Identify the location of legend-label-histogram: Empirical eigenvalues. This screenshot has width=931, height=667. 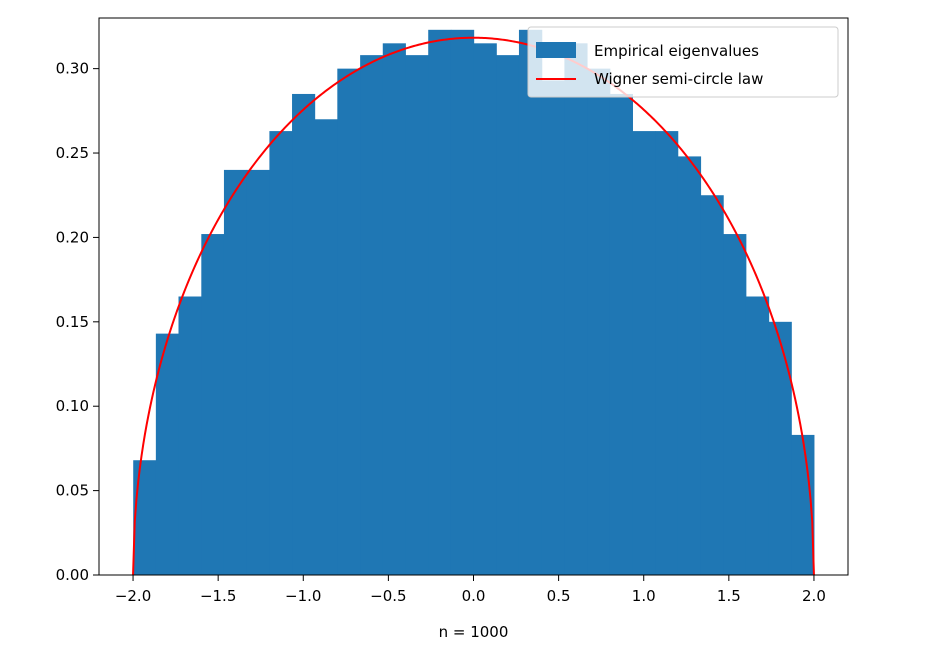
(676, 51).